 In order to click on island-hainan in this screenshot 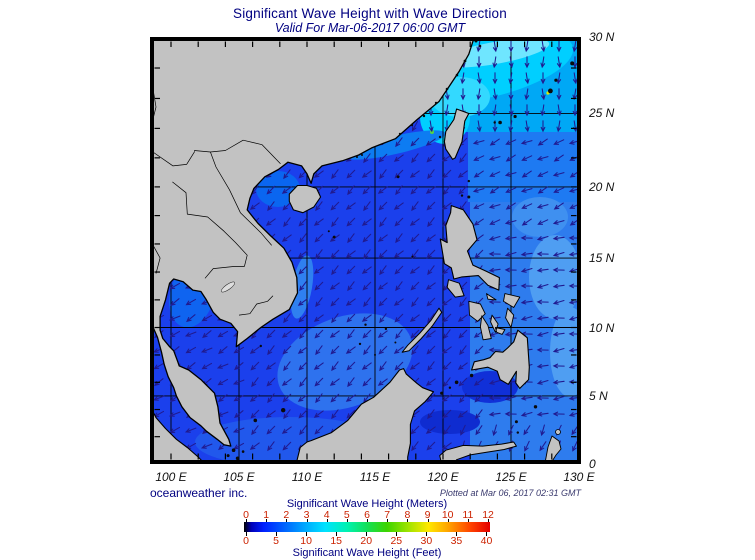, I will do `click(305, 199)`.